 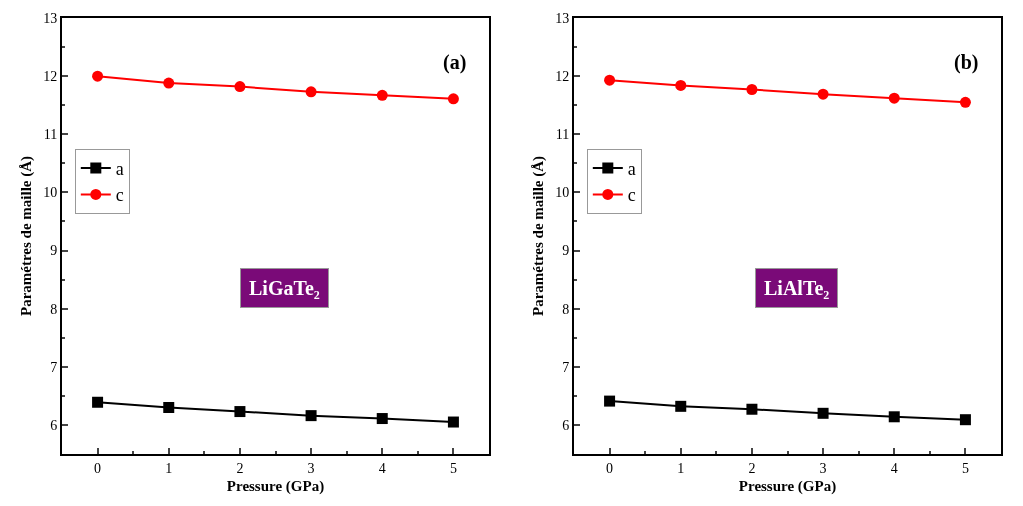 What do you see at coordinates (284, 288) in the screenshot?
I see `annotation: LiGaTe₂` at bounding box center [284, 288].